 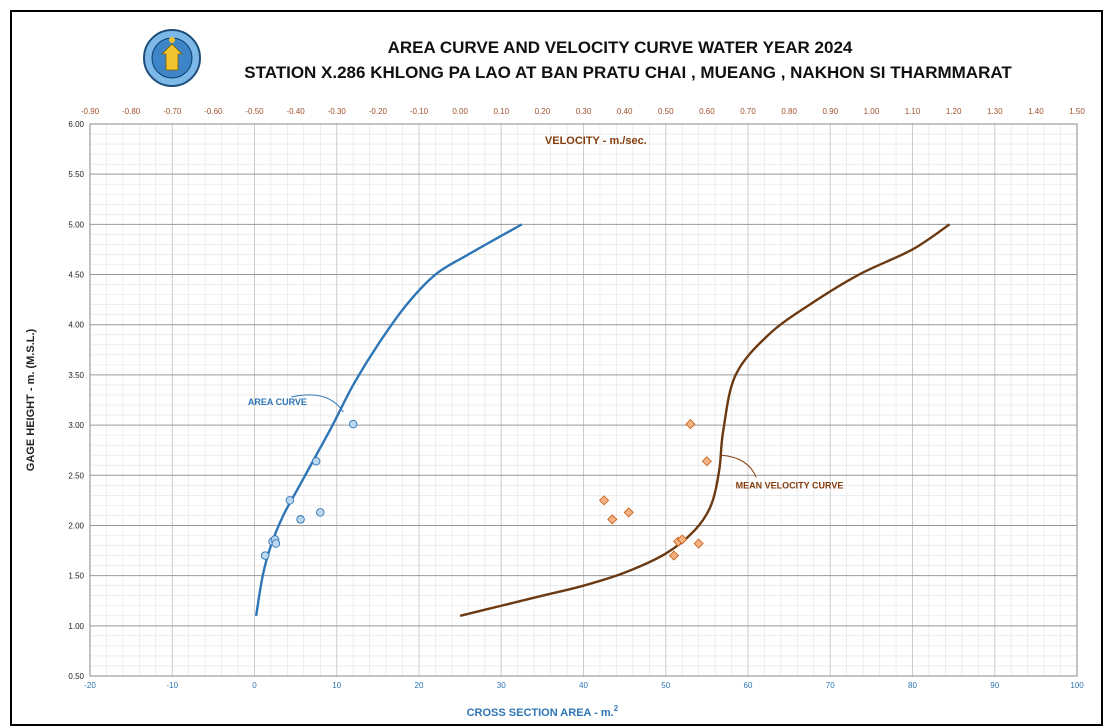 I want to click on x2-tick-label: 1.10, so click(x=913, y=111).